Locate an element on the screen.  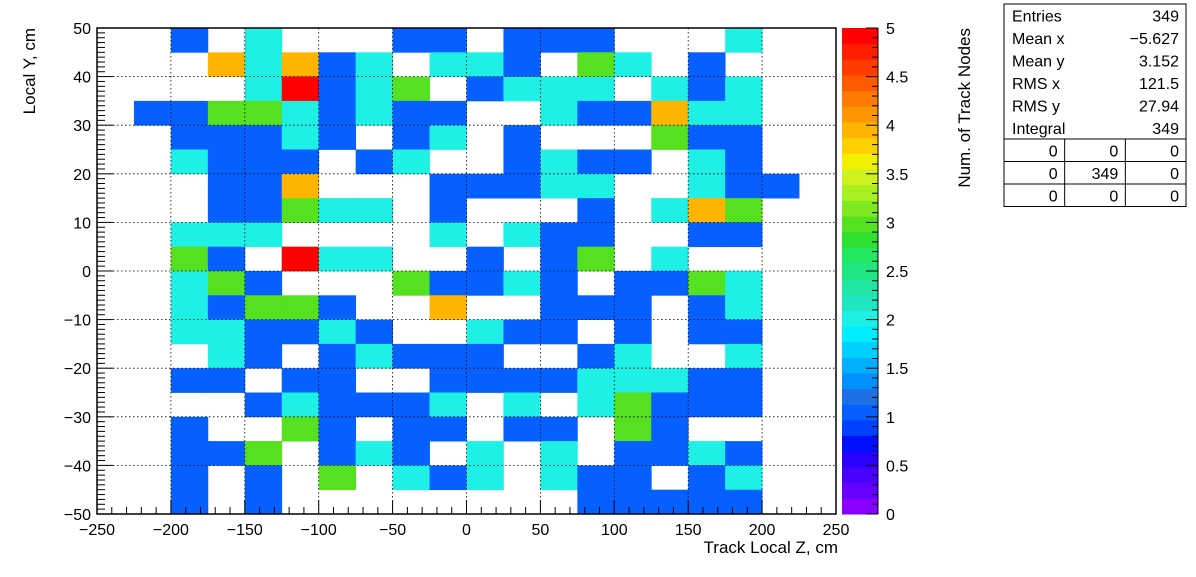
stats-value: −5.627 is located at coordinates (1154, 39).